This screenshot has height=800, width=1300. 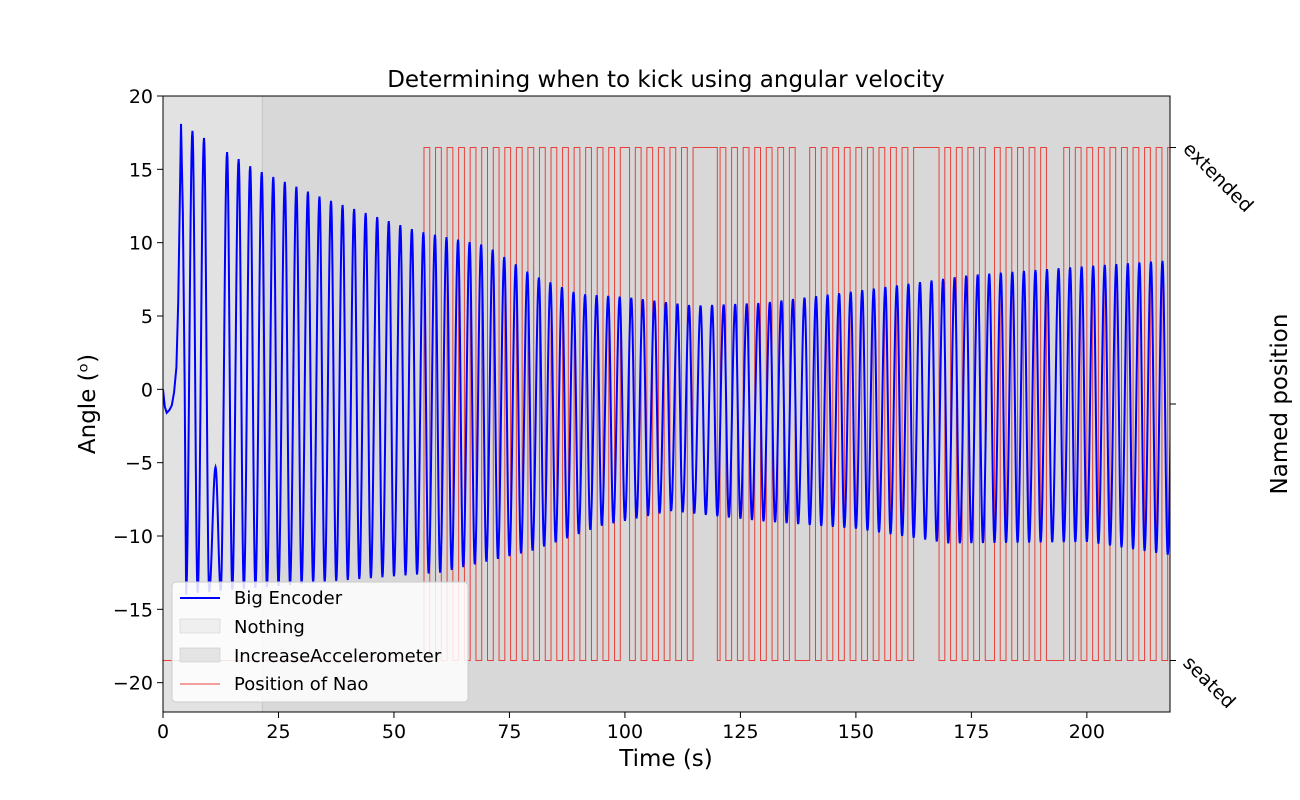 What do you see at coordinates (141, 244) in the screenshot?
I see `y-tick-label: 10` at bounding box center [141, 244].